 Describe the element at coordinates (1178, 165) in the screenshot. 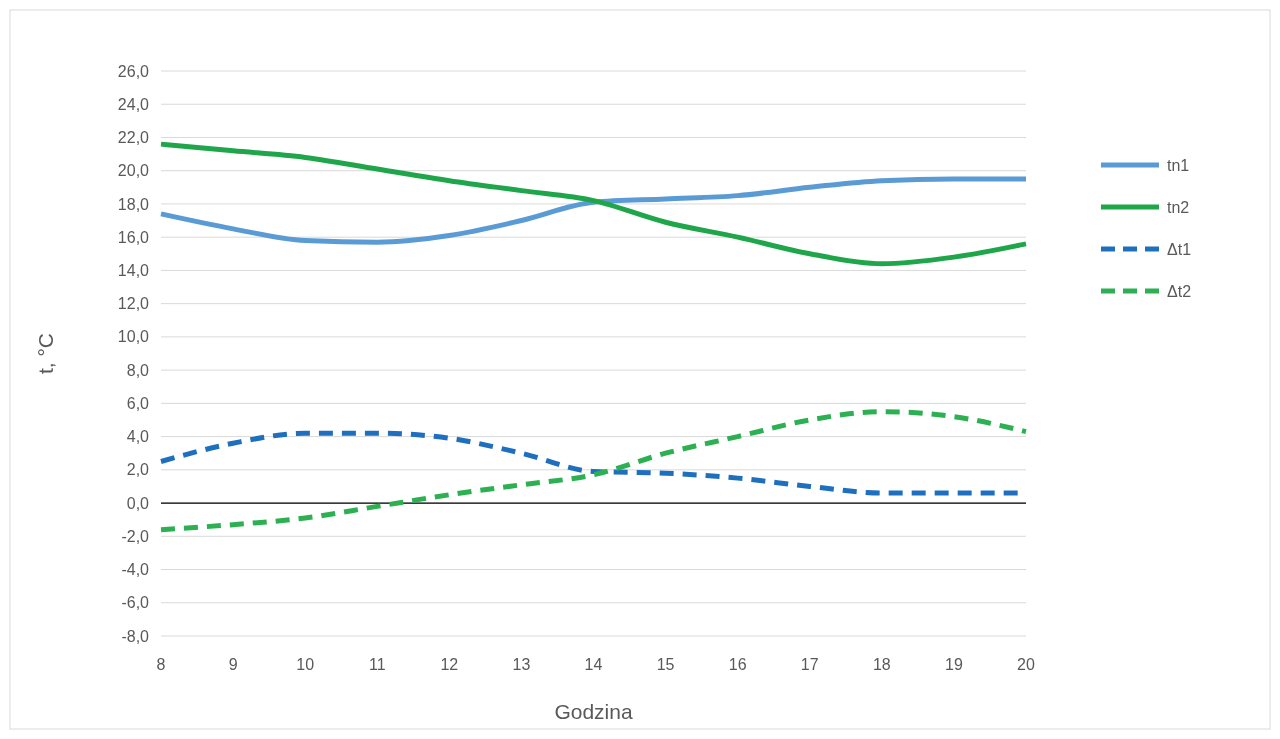

I see `legend-label: tn1` at that location.